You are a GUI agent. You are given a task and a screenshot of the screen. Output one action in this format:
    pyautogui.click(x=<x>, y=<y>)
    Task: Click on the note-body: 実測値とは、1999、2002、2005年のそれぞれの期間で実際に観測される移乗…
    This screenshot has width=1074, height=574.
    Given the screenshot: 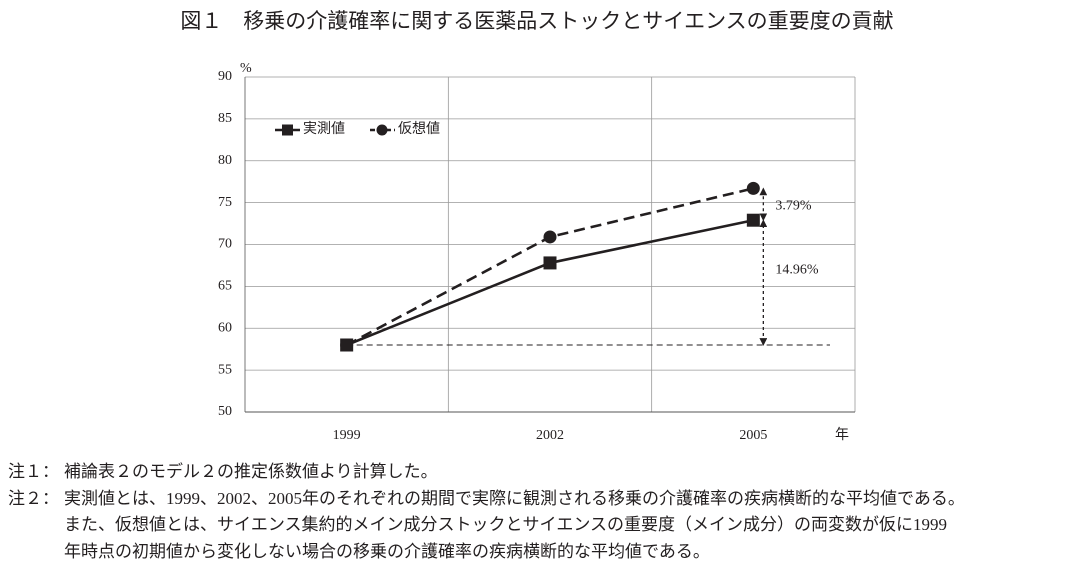 What is the action you would take?
    pyautogui.click(x=514, y=526)
    